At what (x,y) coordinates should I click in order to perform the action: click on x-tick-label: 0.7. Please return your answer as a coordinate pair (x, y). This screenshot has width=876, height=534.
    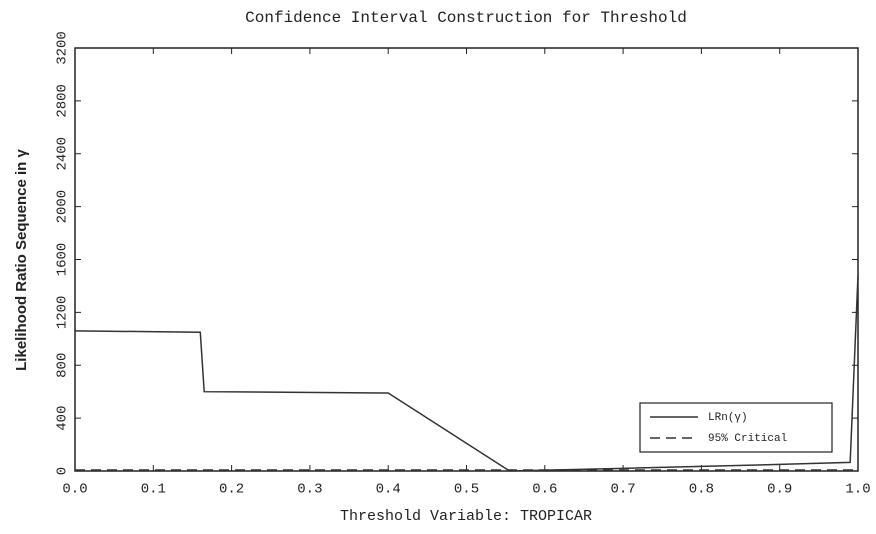
    Looking at the image, I should click on (622, 490).